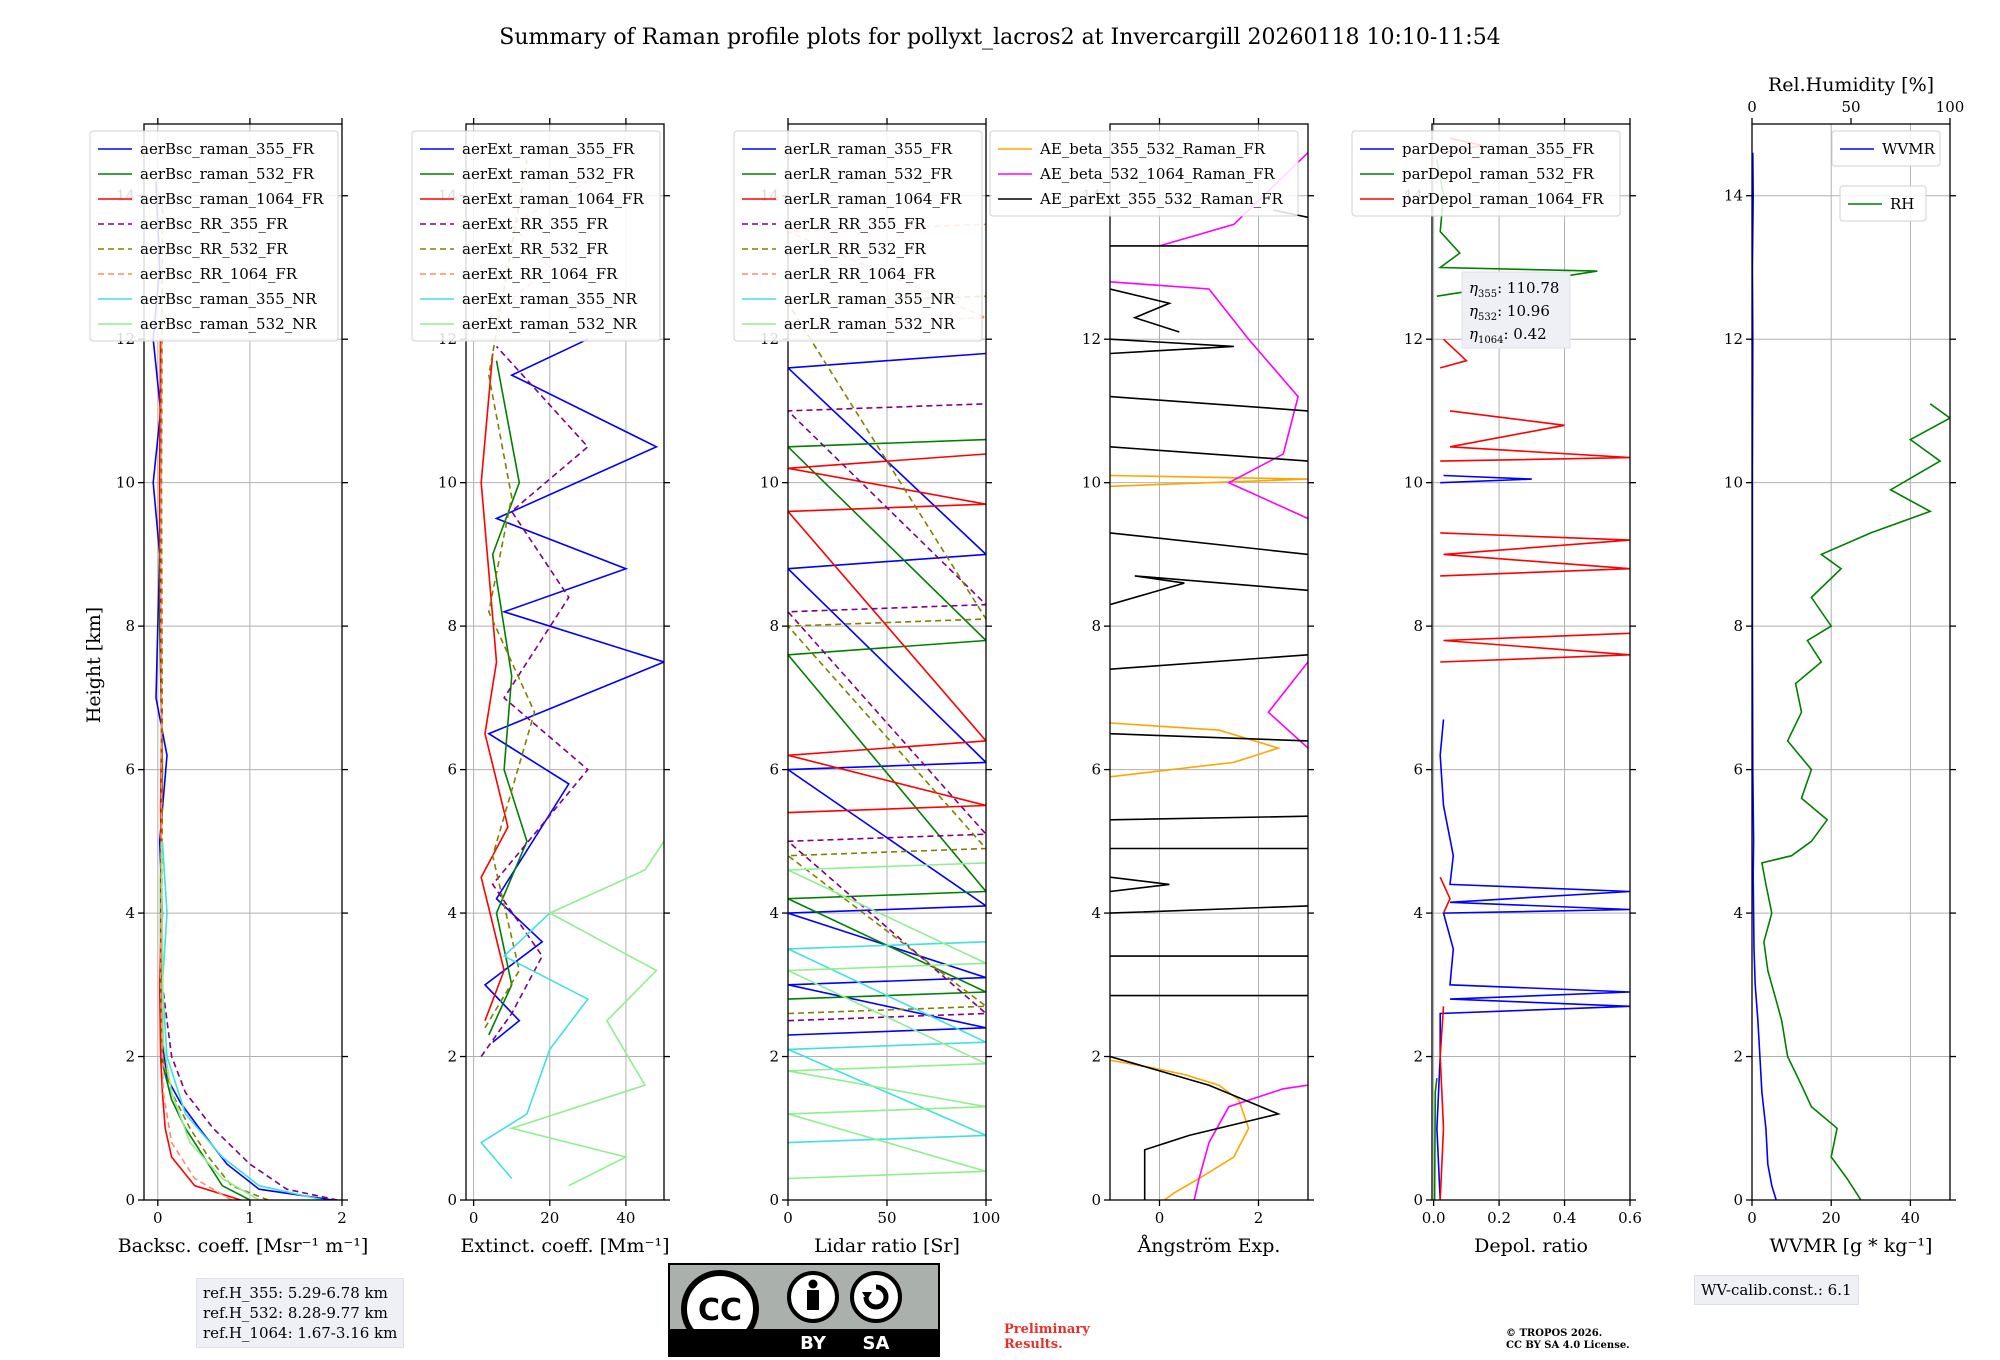  What do you see at coordinates (195, 769) in the screenshot?
I see `series-line-aerBsc_RR_1064_FR` at bounding box center [195, 769].